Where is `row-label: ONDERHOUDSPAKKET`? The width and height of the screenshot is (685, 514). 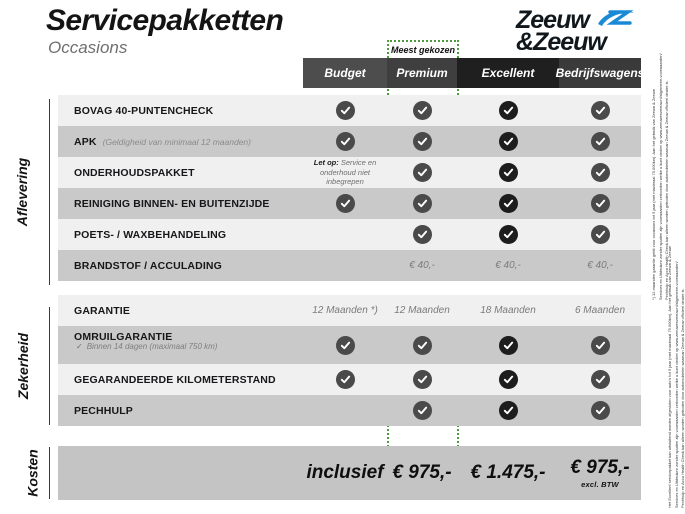
row-label: ONDERHOUDSPAKKET is located at coordinates (134, 172).